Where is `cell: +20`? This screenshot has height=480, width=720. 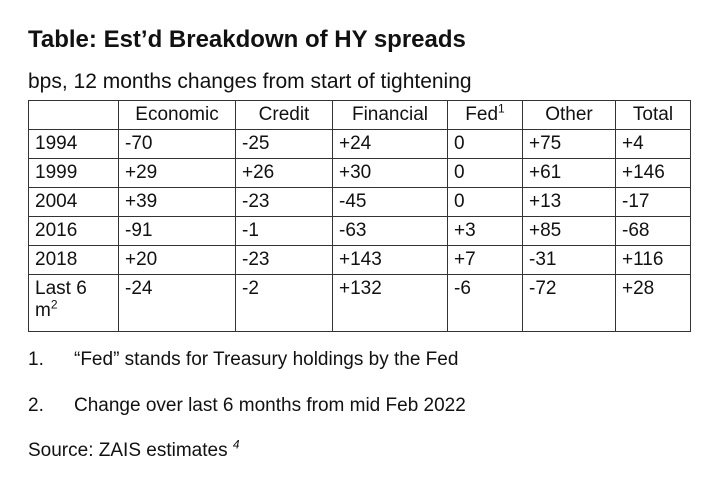
cell: +20 is located at coordinates (177, 260).